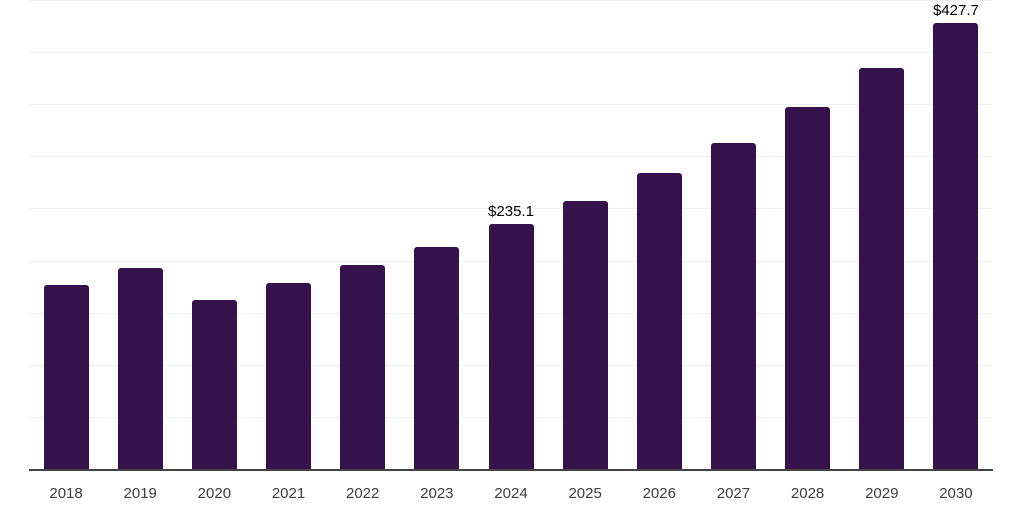  What do you see at coordinates (363, 367) in the screenshot?
I see `bar-2022` at bounding box center [363, 367].